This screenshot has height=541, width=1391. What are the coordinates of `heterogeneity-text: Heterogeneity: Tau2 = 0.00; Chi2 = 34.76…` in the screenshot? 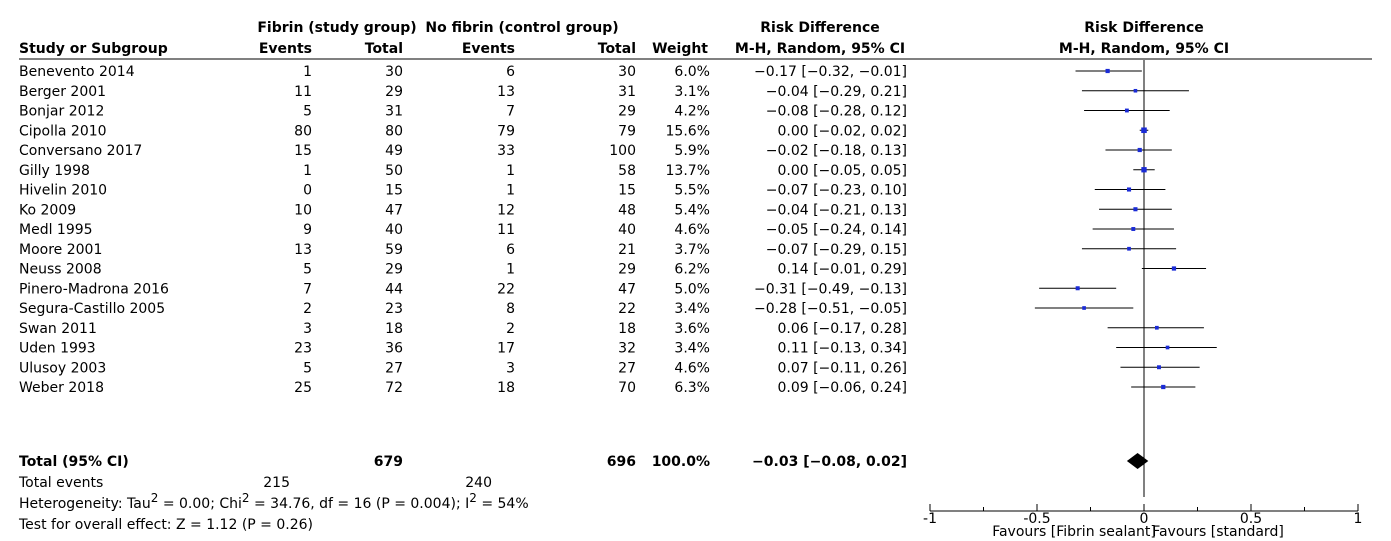 It's located at (274, 501).